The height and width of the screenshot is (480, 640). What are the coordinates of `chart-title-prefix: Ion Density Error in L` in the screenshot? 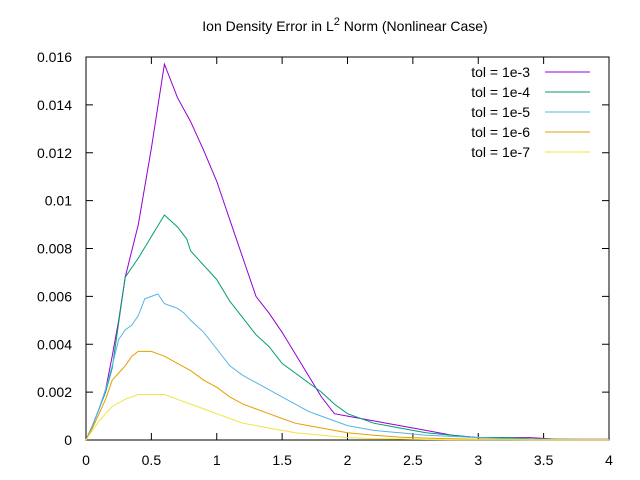 It's located at (268, 26).